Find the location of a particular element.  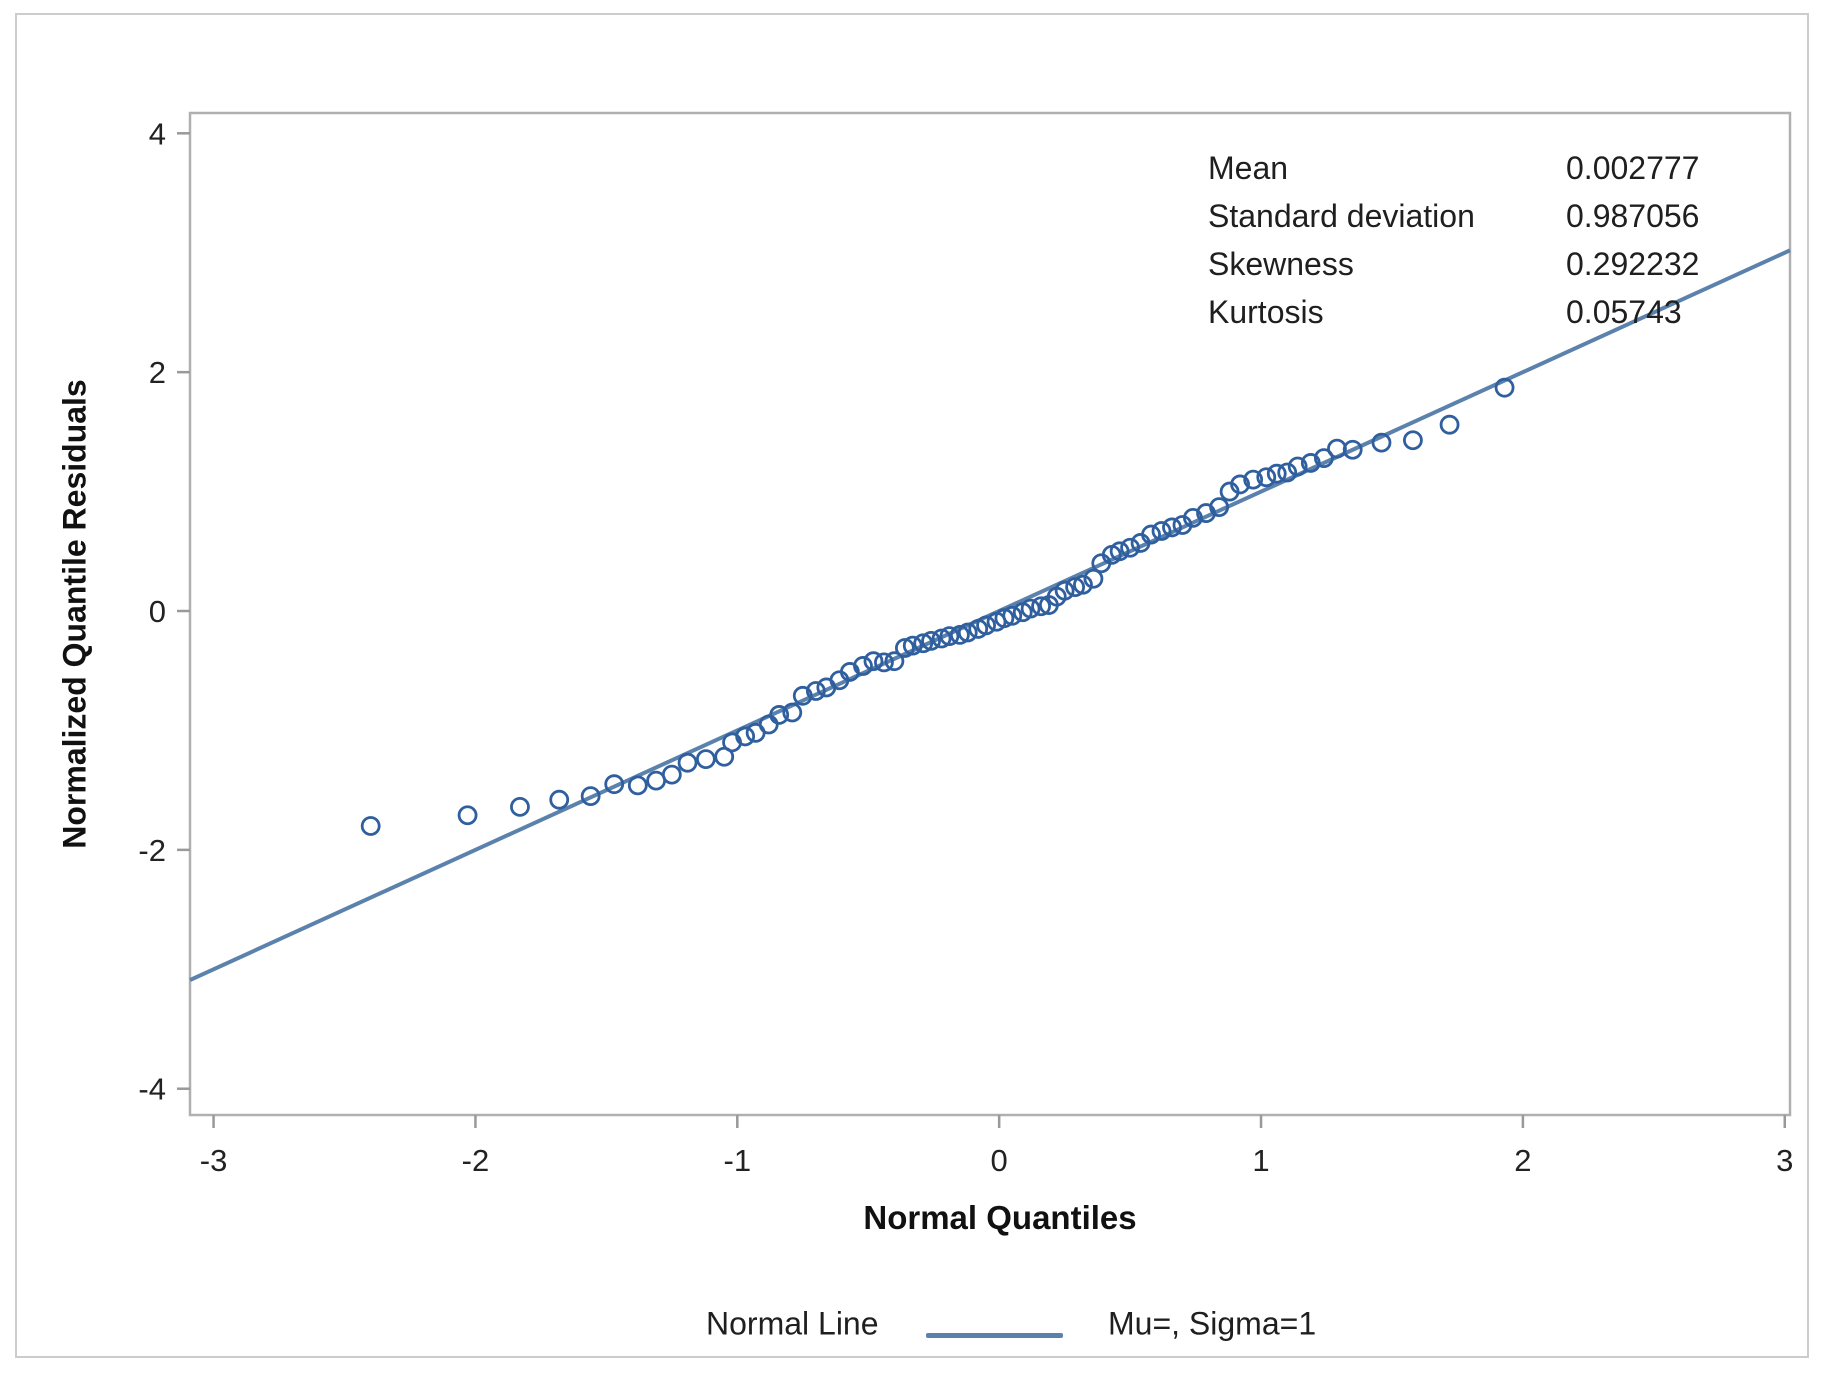

legend-series-label: Normal Line is located at coordinates (792, 1323).